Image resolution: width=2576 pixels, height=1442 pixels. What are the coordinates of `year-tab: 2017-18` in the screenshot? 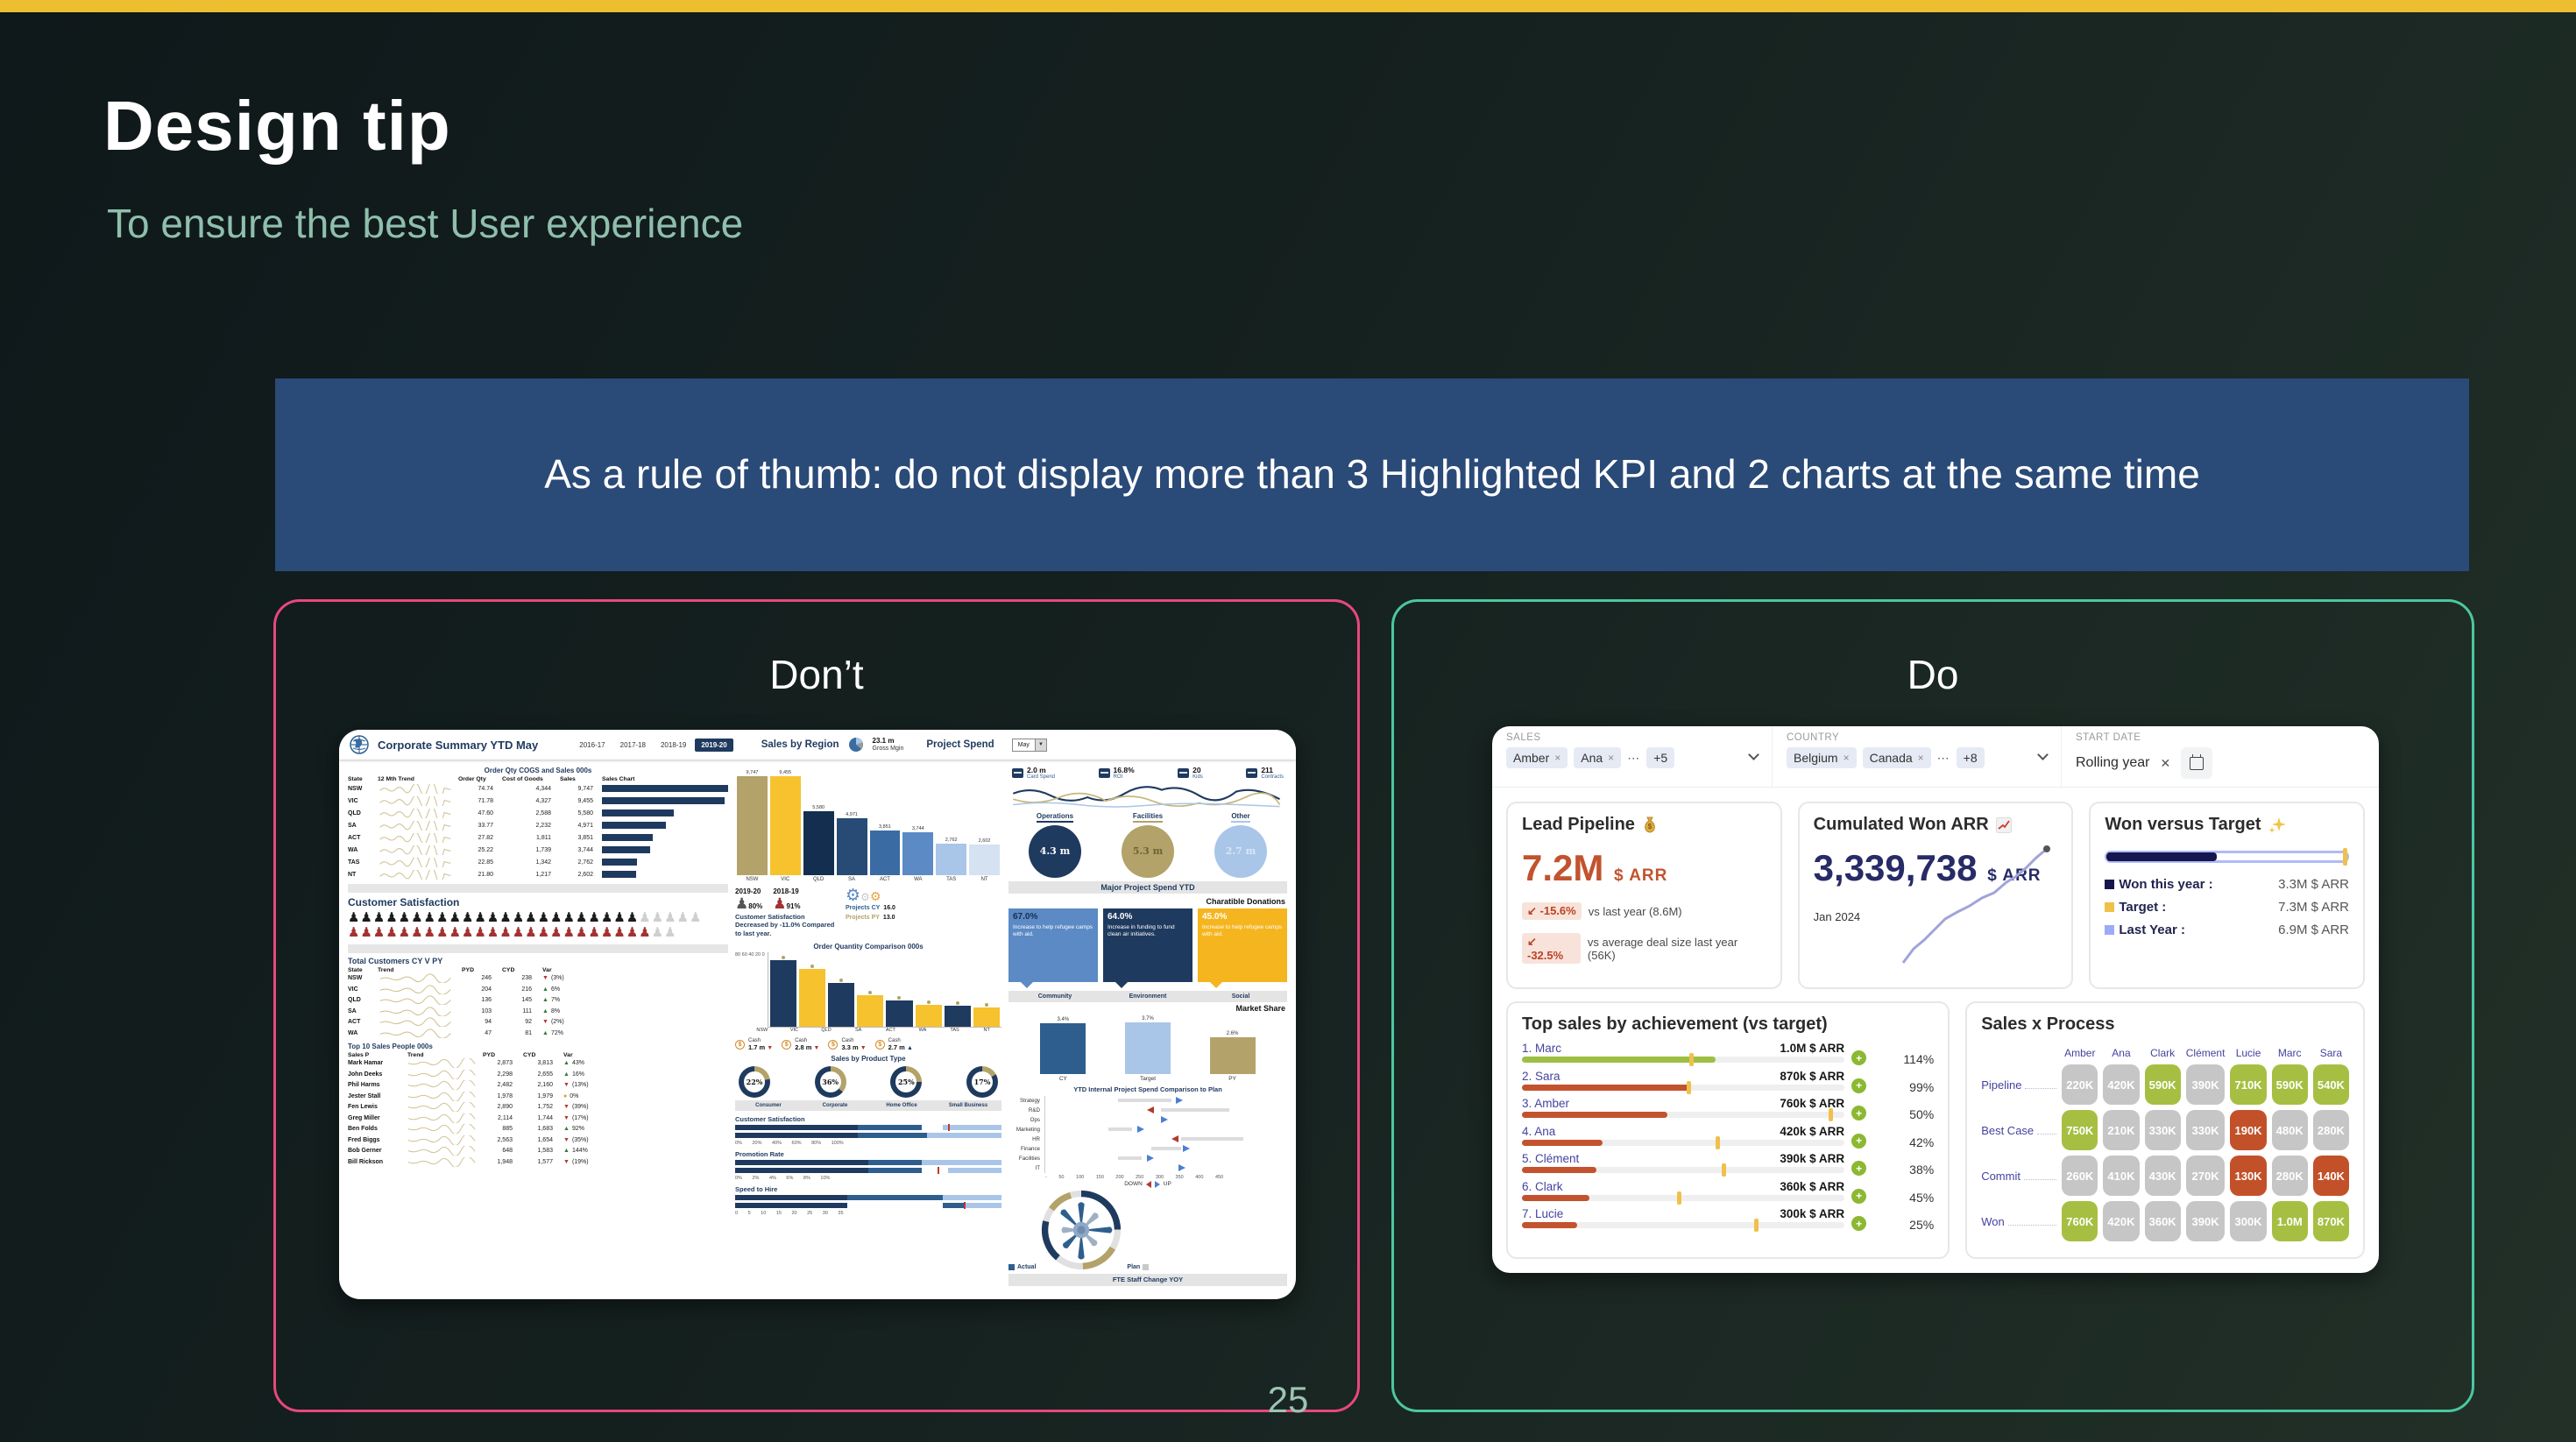 It's located at (632, 744).